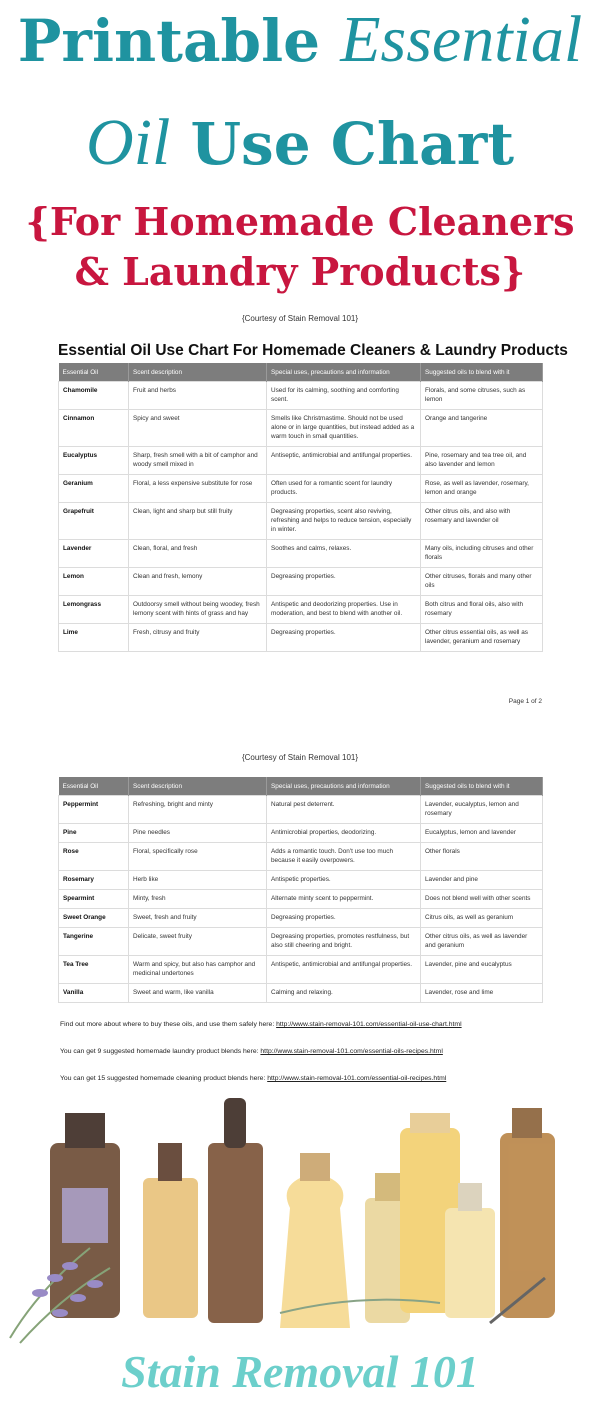  I want to click on blend-suggestions: Lavender, rose and lime, so click(481, 993).